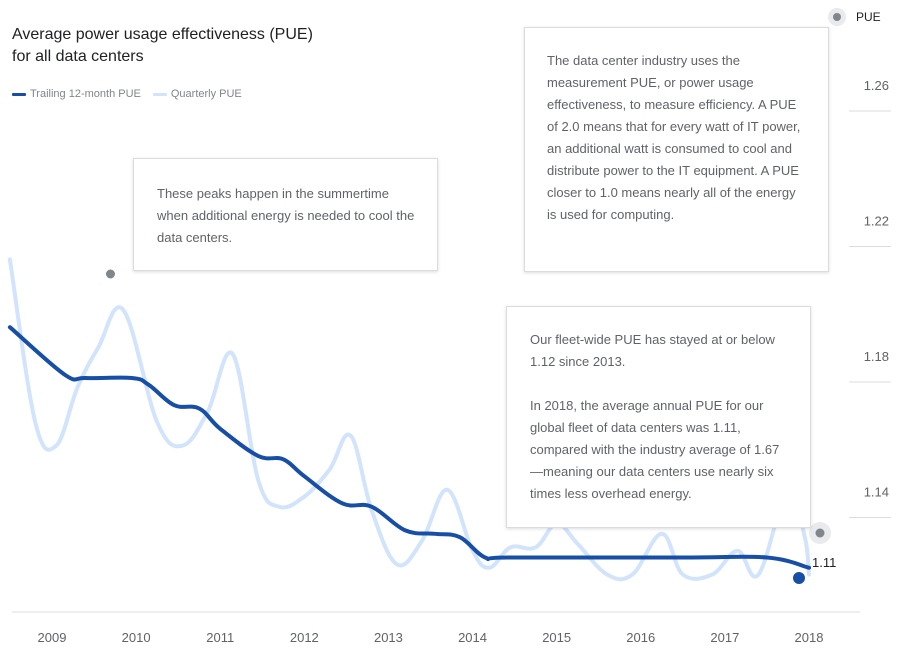  Describe the element at coordinates (19, 94) in the screenshot. I see `legend-swatch-trailing` at that location.